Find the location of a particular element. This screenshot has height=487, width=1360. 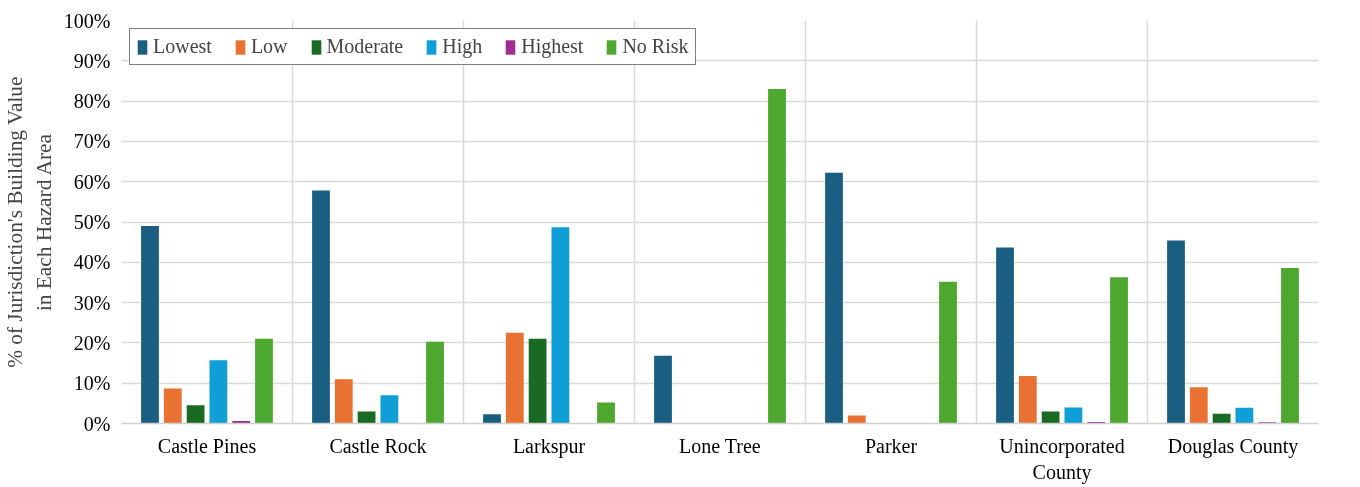

y-tick-label: 90% is located at coordinates (92, 60).